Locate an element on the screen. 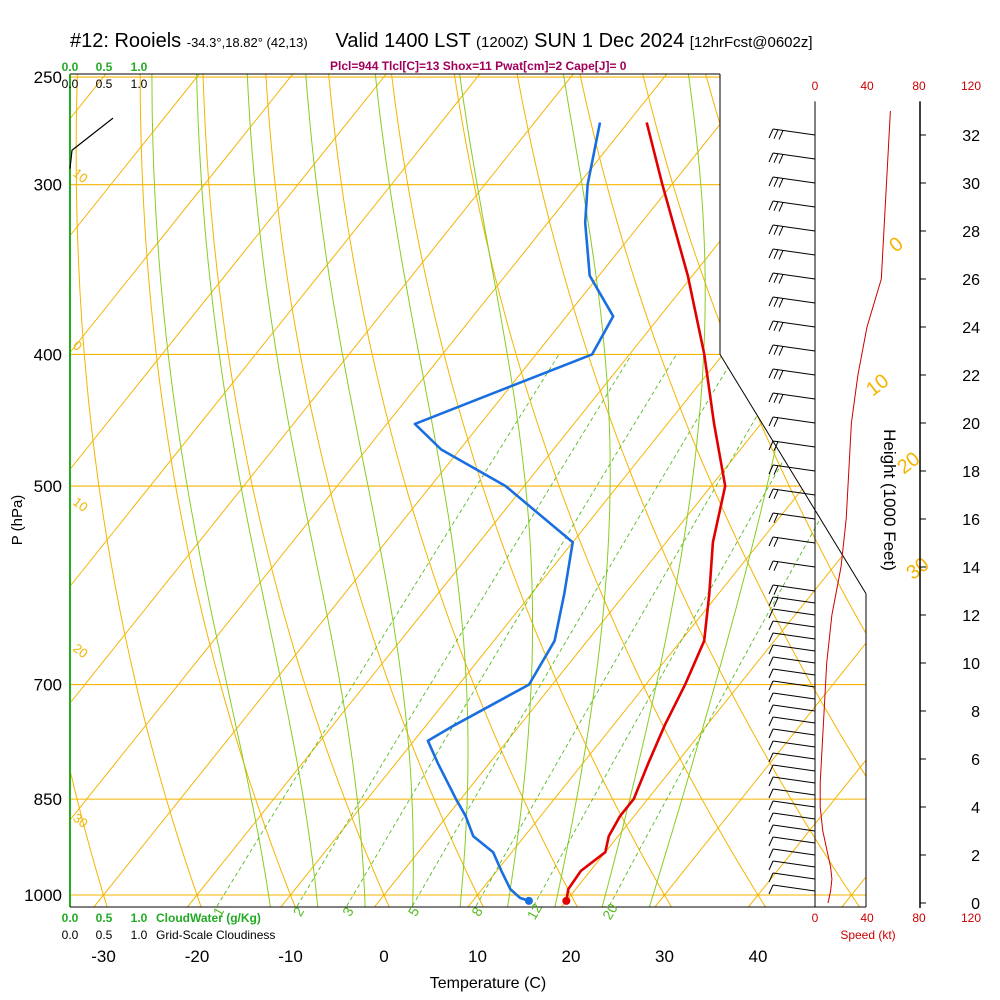  cloudwater-tick-top: 0.0 is located at coordinates (70, 67).